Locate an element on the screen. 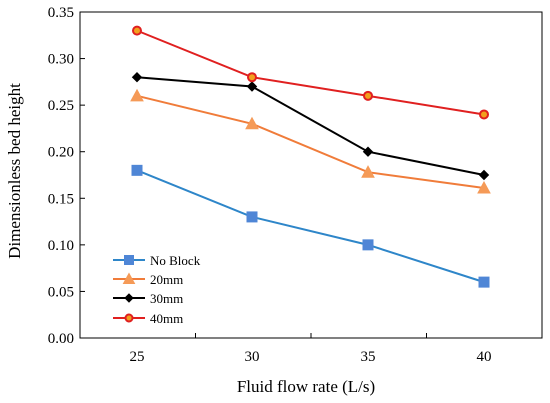  legend-item: No Block is located at coordinates (157, 260).